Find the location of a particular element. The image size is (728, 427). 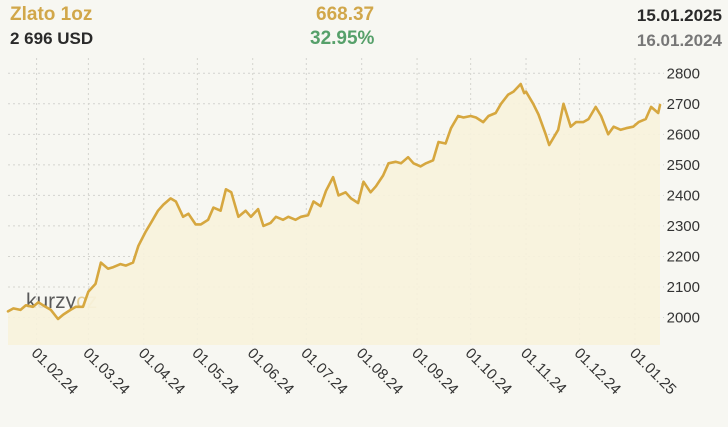

x-tick-label: 01.03.24 is located at coordinates (106, 371).